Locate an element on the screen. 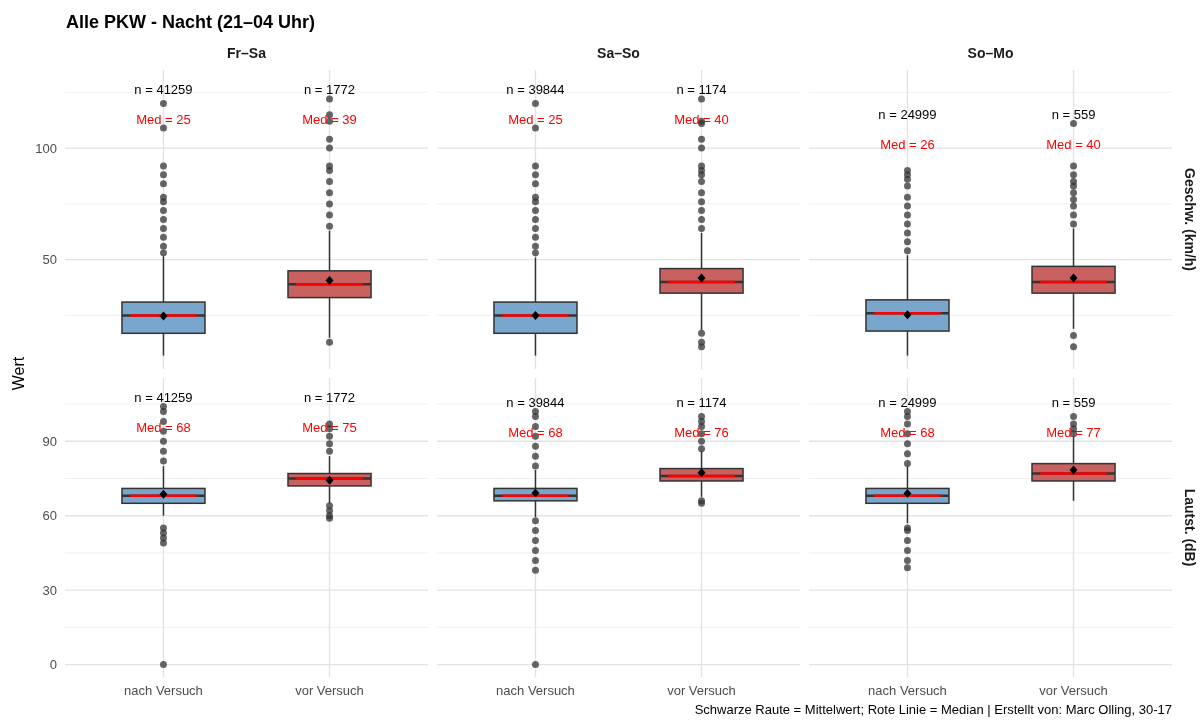 This screenshot has height=722, width=1204. annotation: Med = 75 is located at coordinates (329, 427).